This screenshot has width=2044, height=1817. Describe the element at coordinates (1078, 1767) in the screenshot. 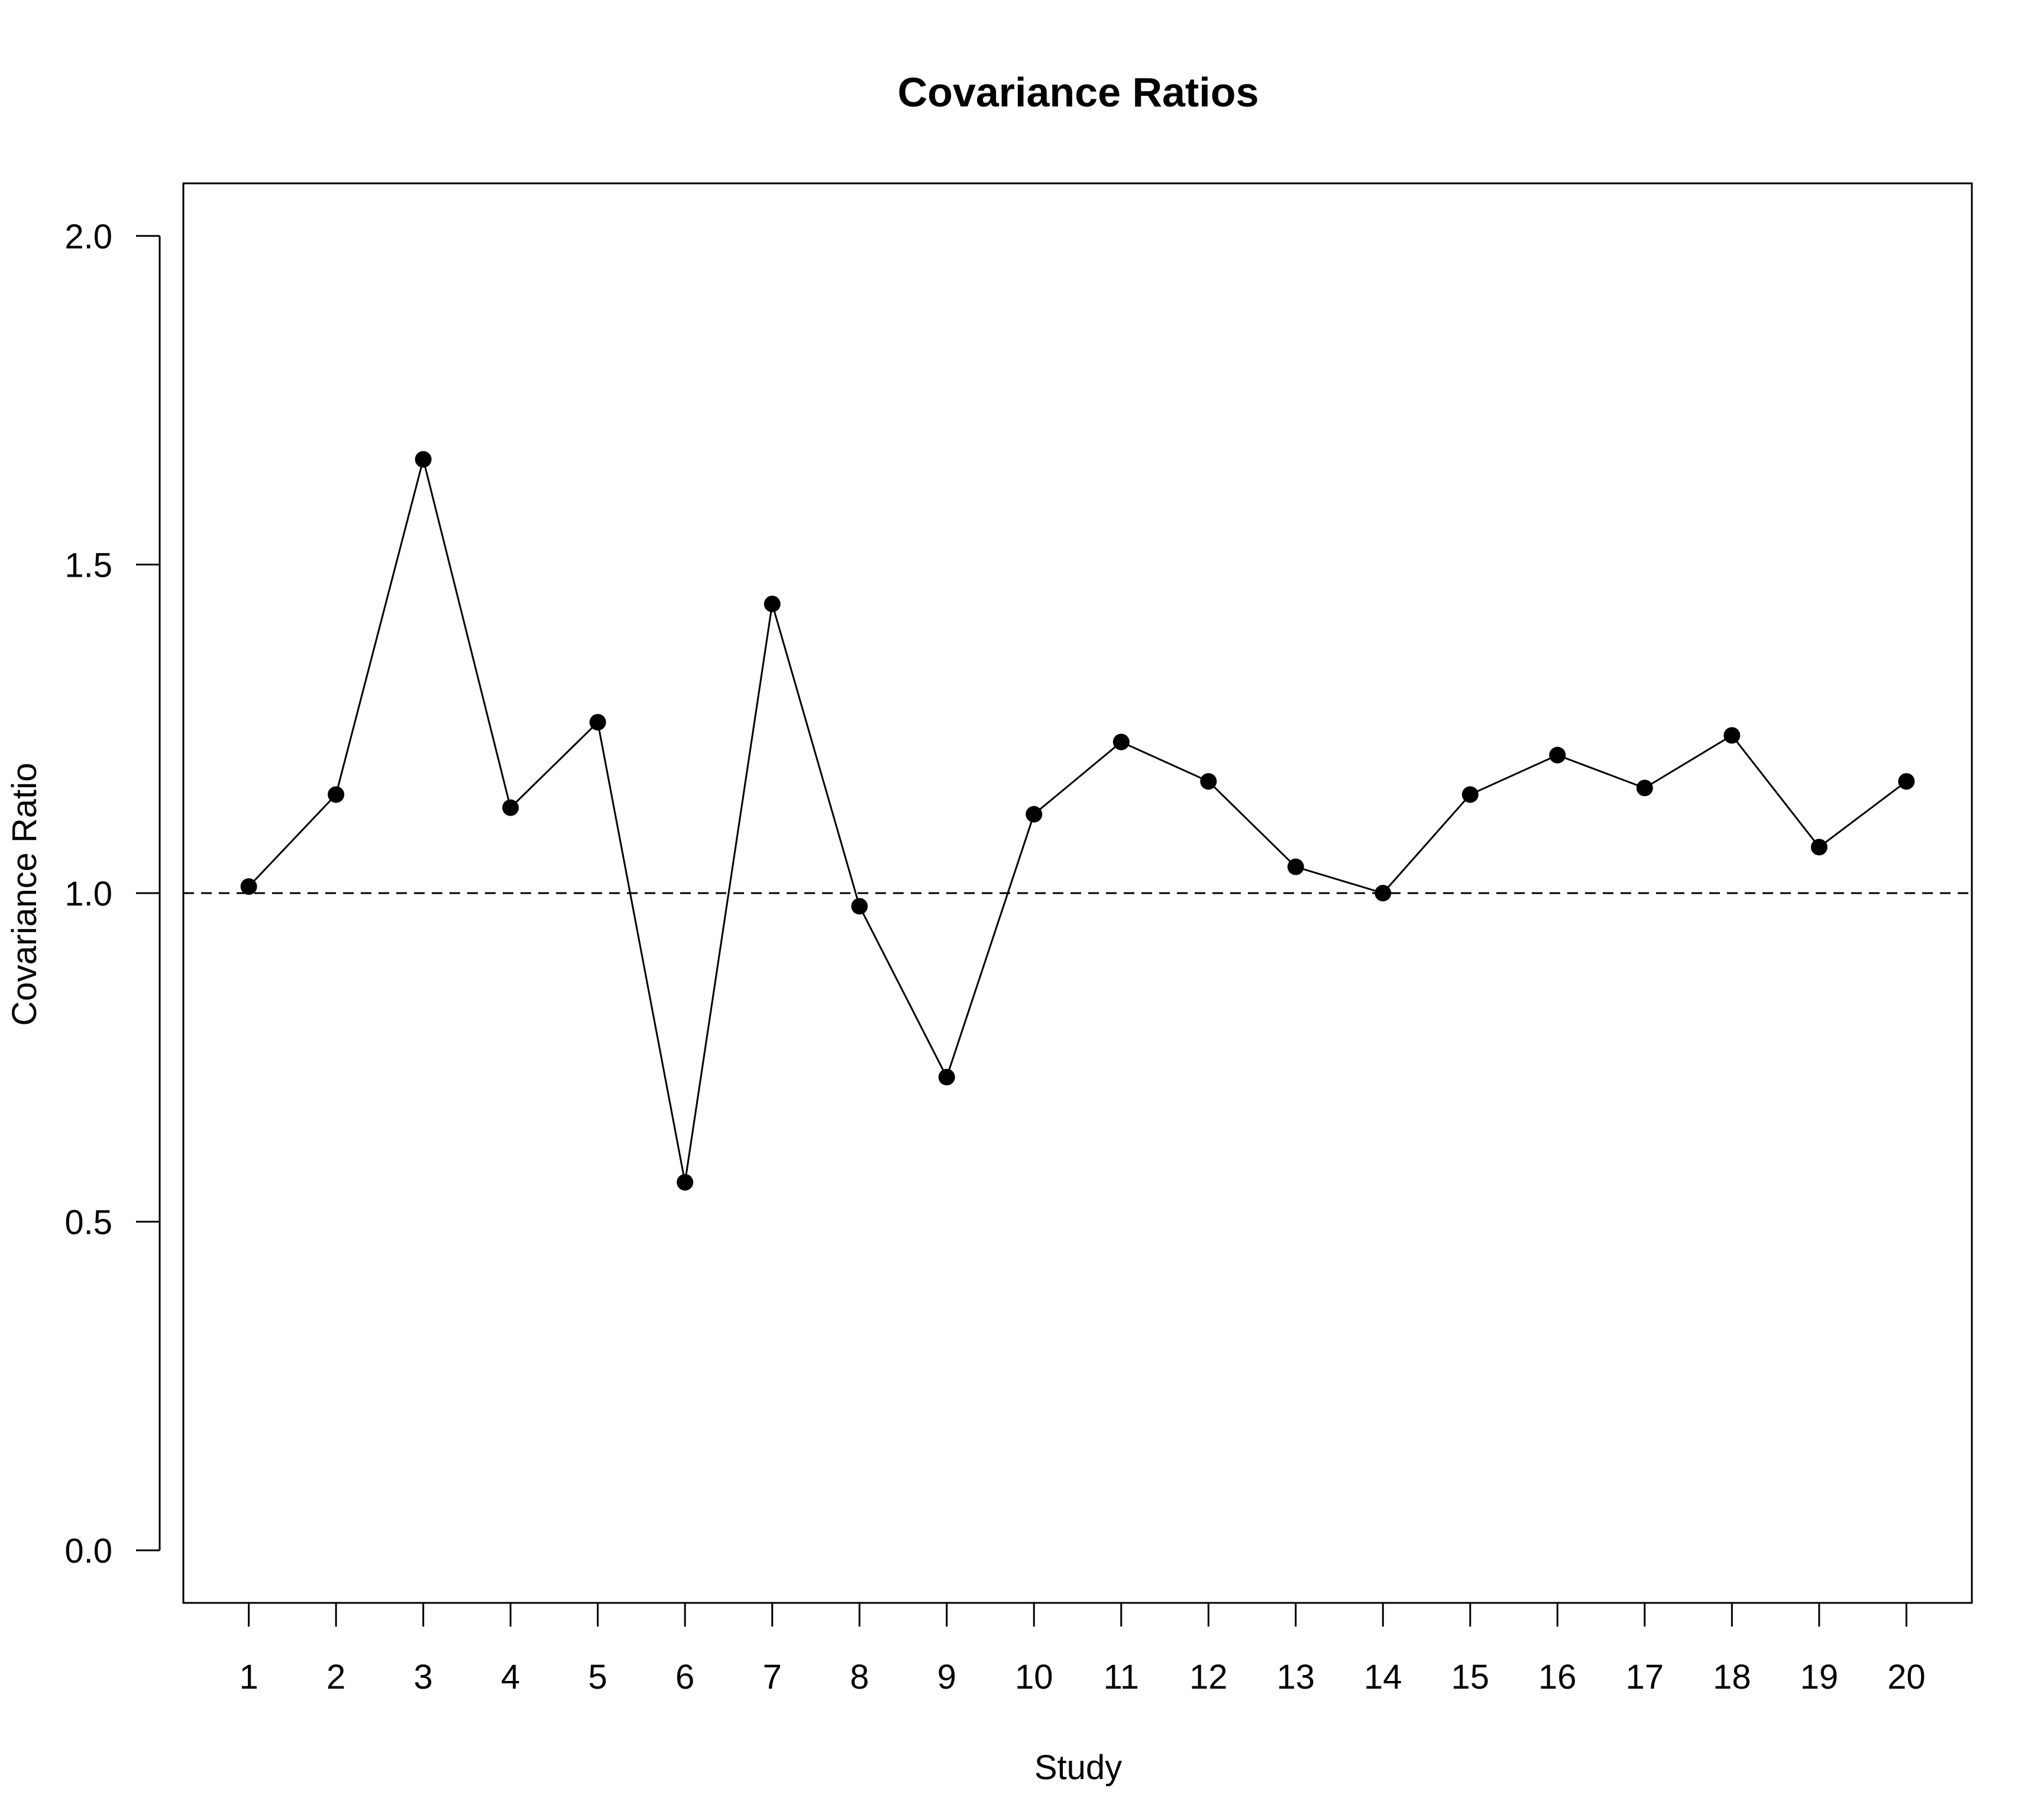

I see `x-axis-title: Study` at that location.